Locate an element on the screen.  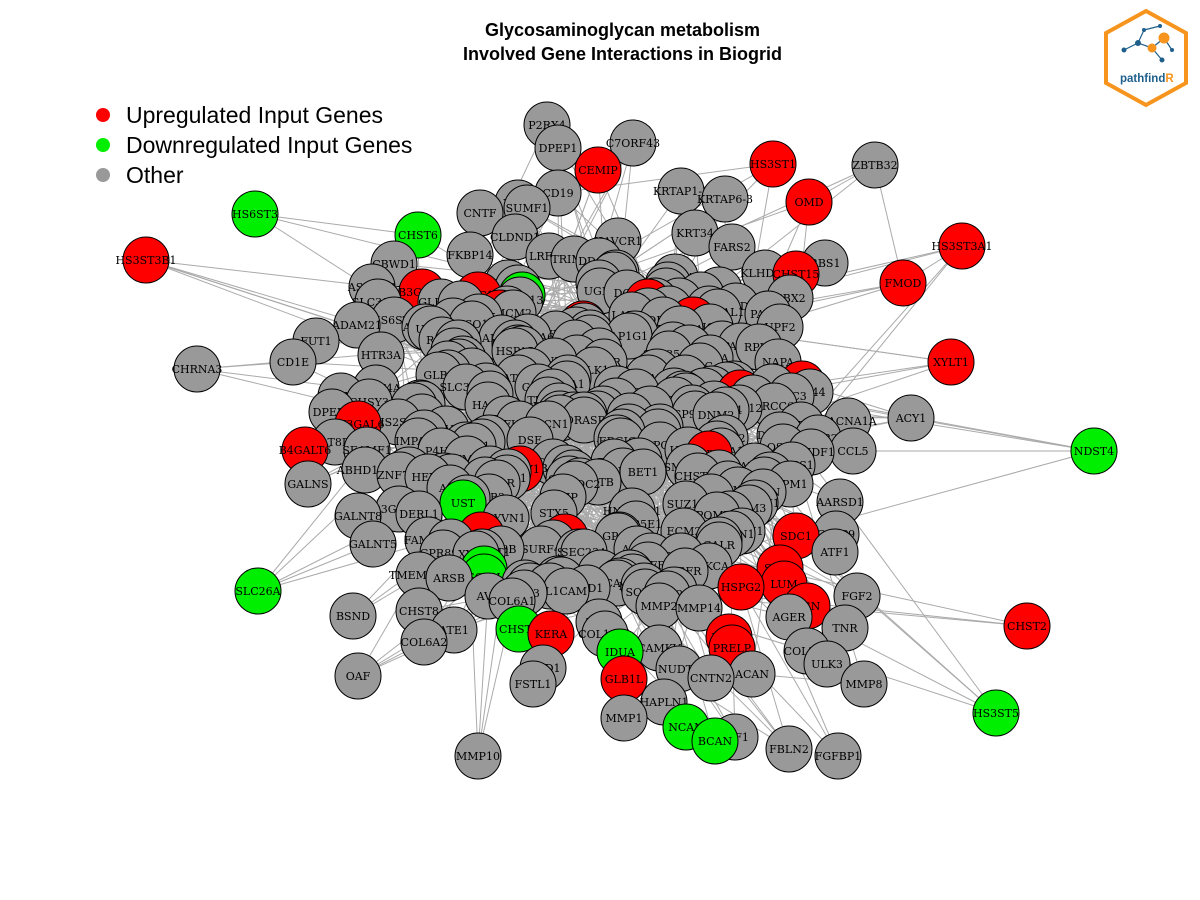
gene-node-glb1l: GLB1L is located at coordinates (624, 679).